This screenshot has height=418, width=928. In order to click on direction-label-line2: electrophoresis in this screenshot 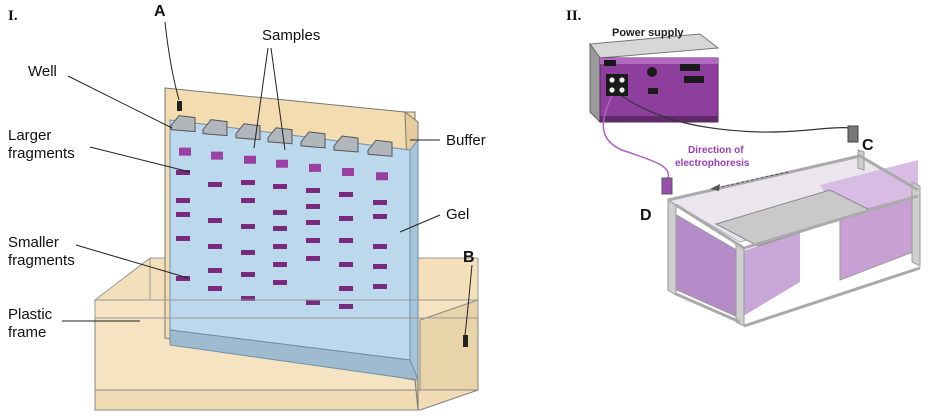, I will do `click(712, 163)`.